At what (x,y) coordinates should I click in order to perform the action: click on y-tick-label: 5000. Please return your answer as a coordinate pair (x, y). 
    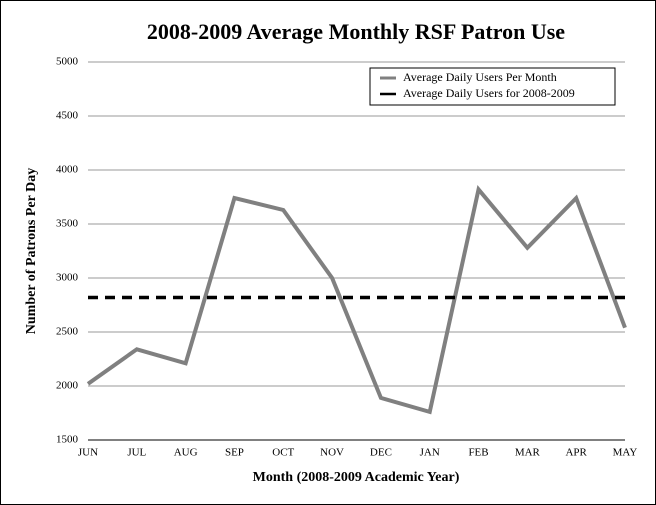
    Looking at the image, I should click on (67, 62).